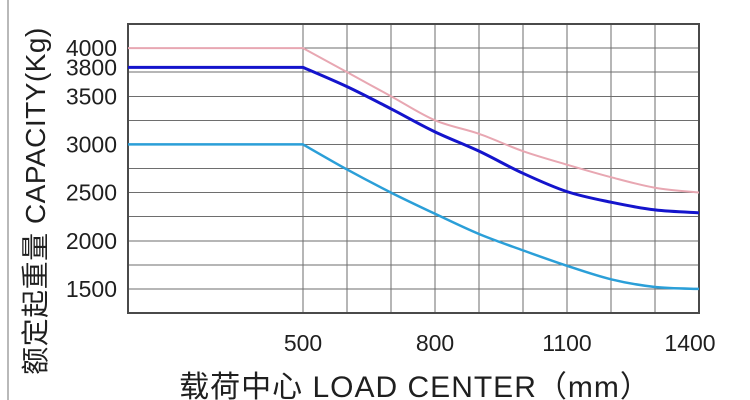 The height and width of the screenshot is (400, 750). What do you see at coordinates (91, 48) in the screenshot?
I see `y-tick-label: 4000` at bounding box center [91, 48].